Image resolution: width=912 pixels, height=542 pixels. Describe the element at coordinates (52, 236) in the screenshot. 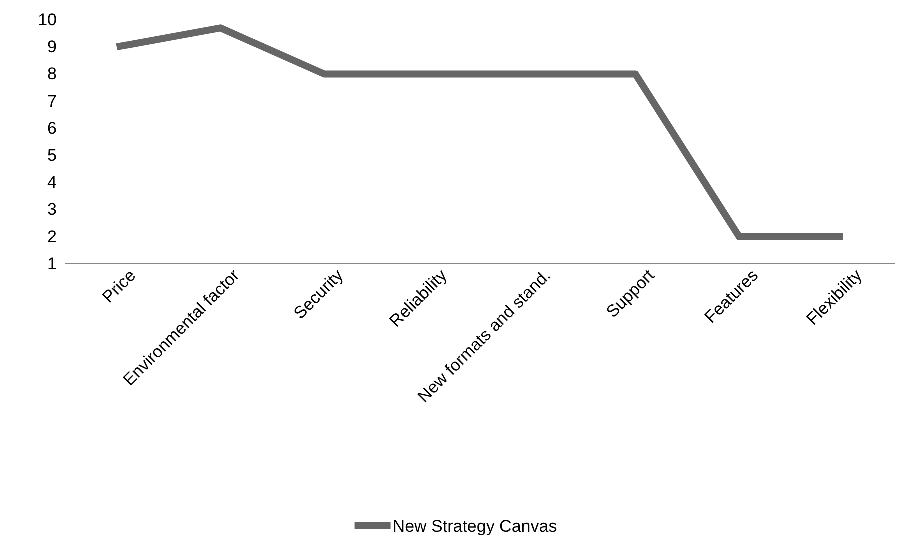

I see `y-tick-label: 2` at that location.